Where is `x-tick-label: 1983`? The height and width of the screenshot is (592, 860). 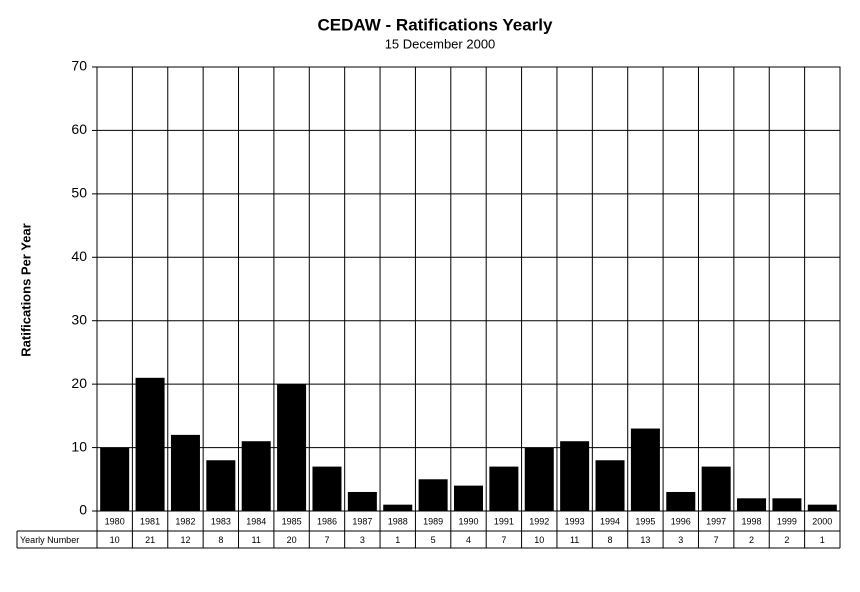 x-tick-label: 1983 is located at coordinates (221, 521).